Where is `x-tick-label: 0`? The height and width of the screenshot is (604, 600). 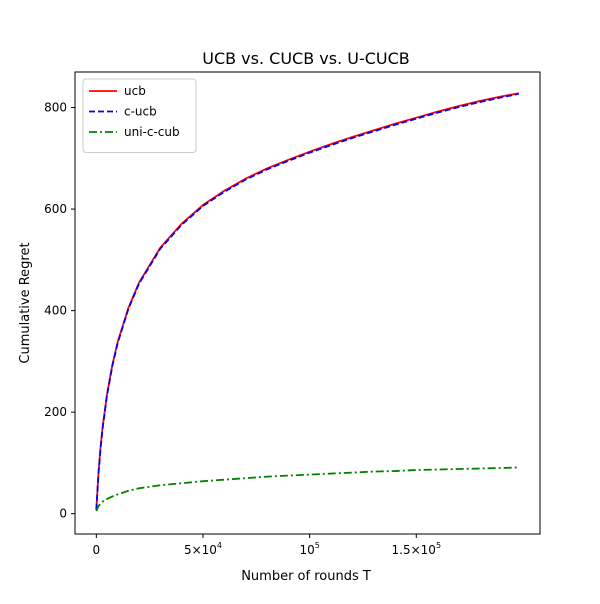 x-tick-label: 0 is located at coordinates (97, 550).